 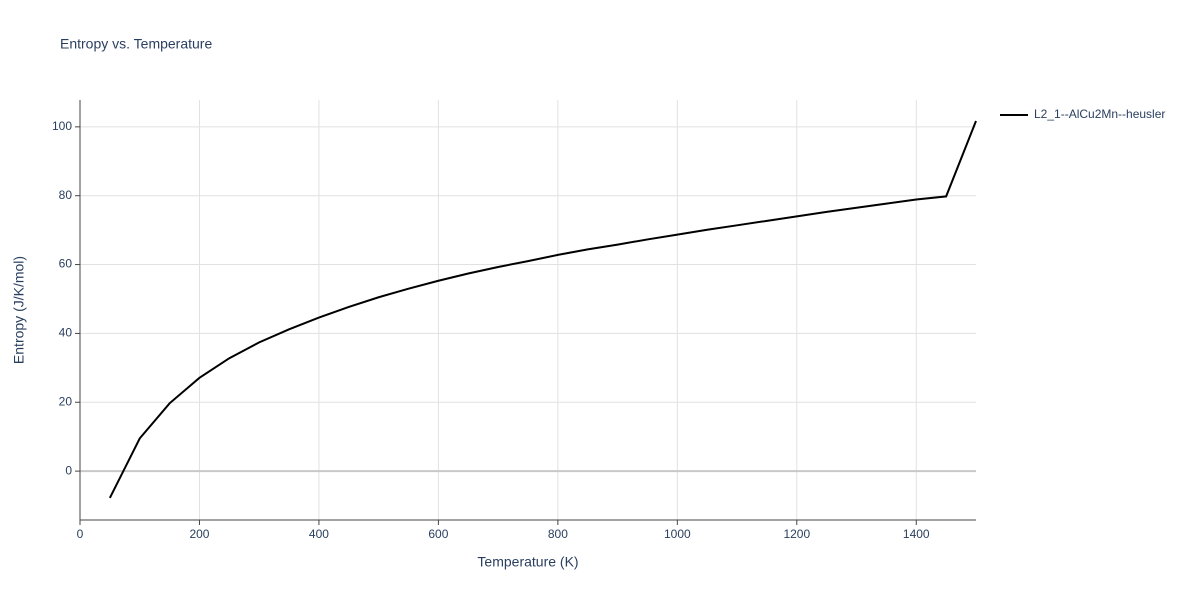 I want to click on x-tick-label: 1000, so click(x=677, y=534).